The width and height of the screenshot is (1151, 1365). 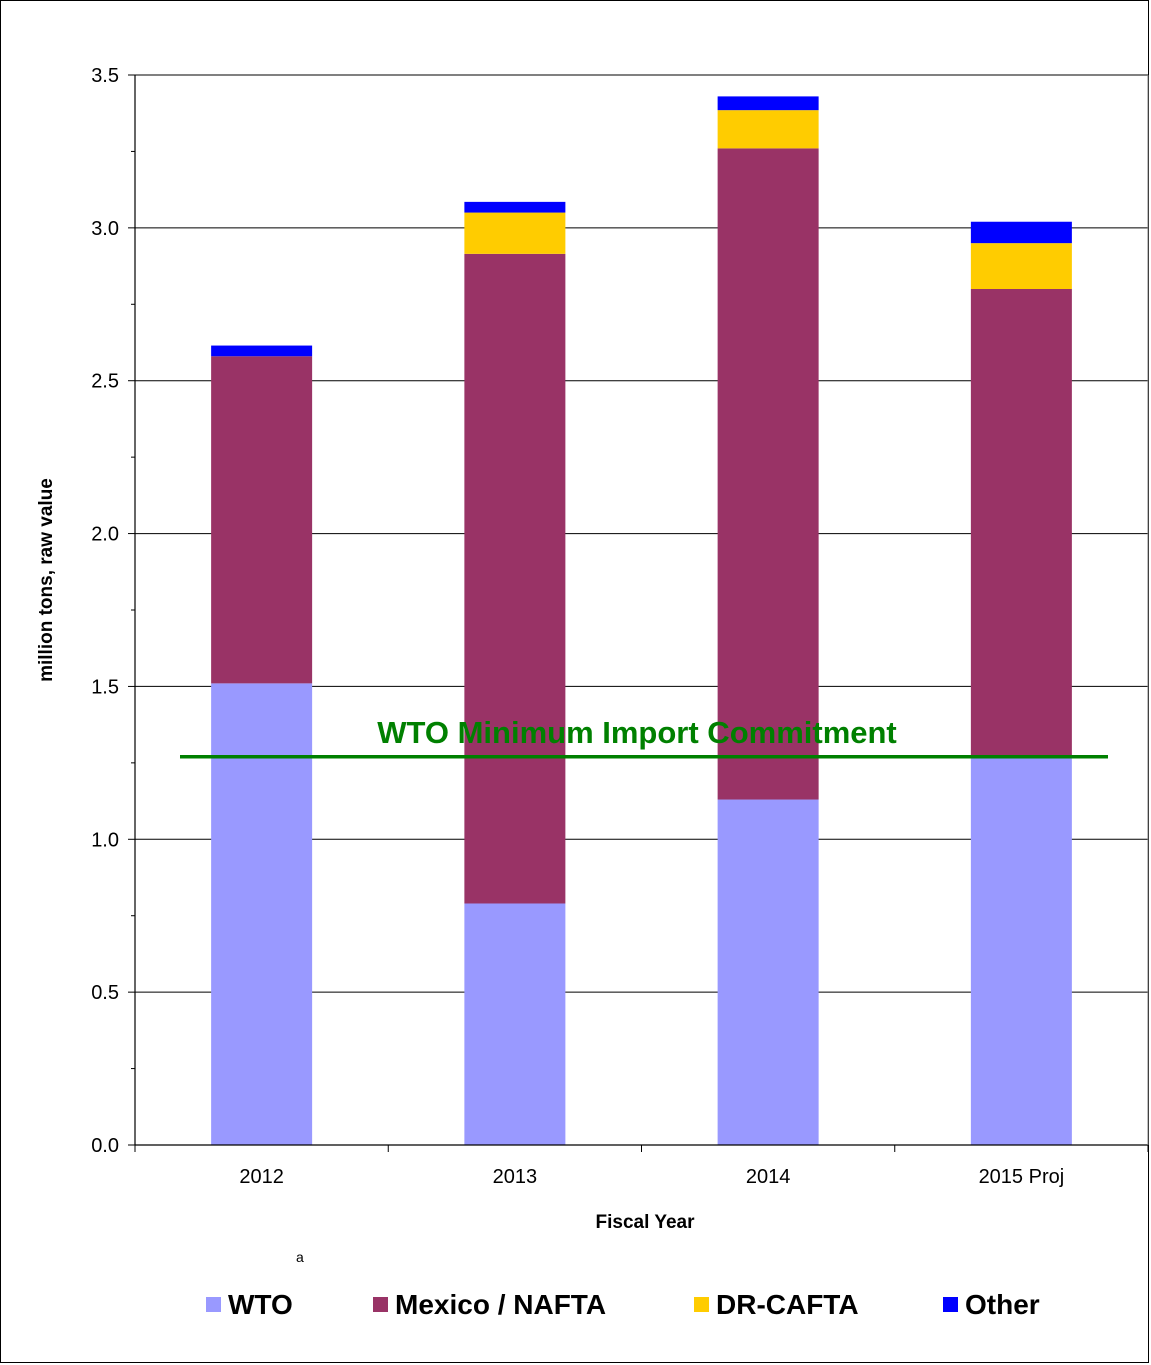 I want to click on legend-swatch-mexico-nafta, so click(x=380, y=1304).